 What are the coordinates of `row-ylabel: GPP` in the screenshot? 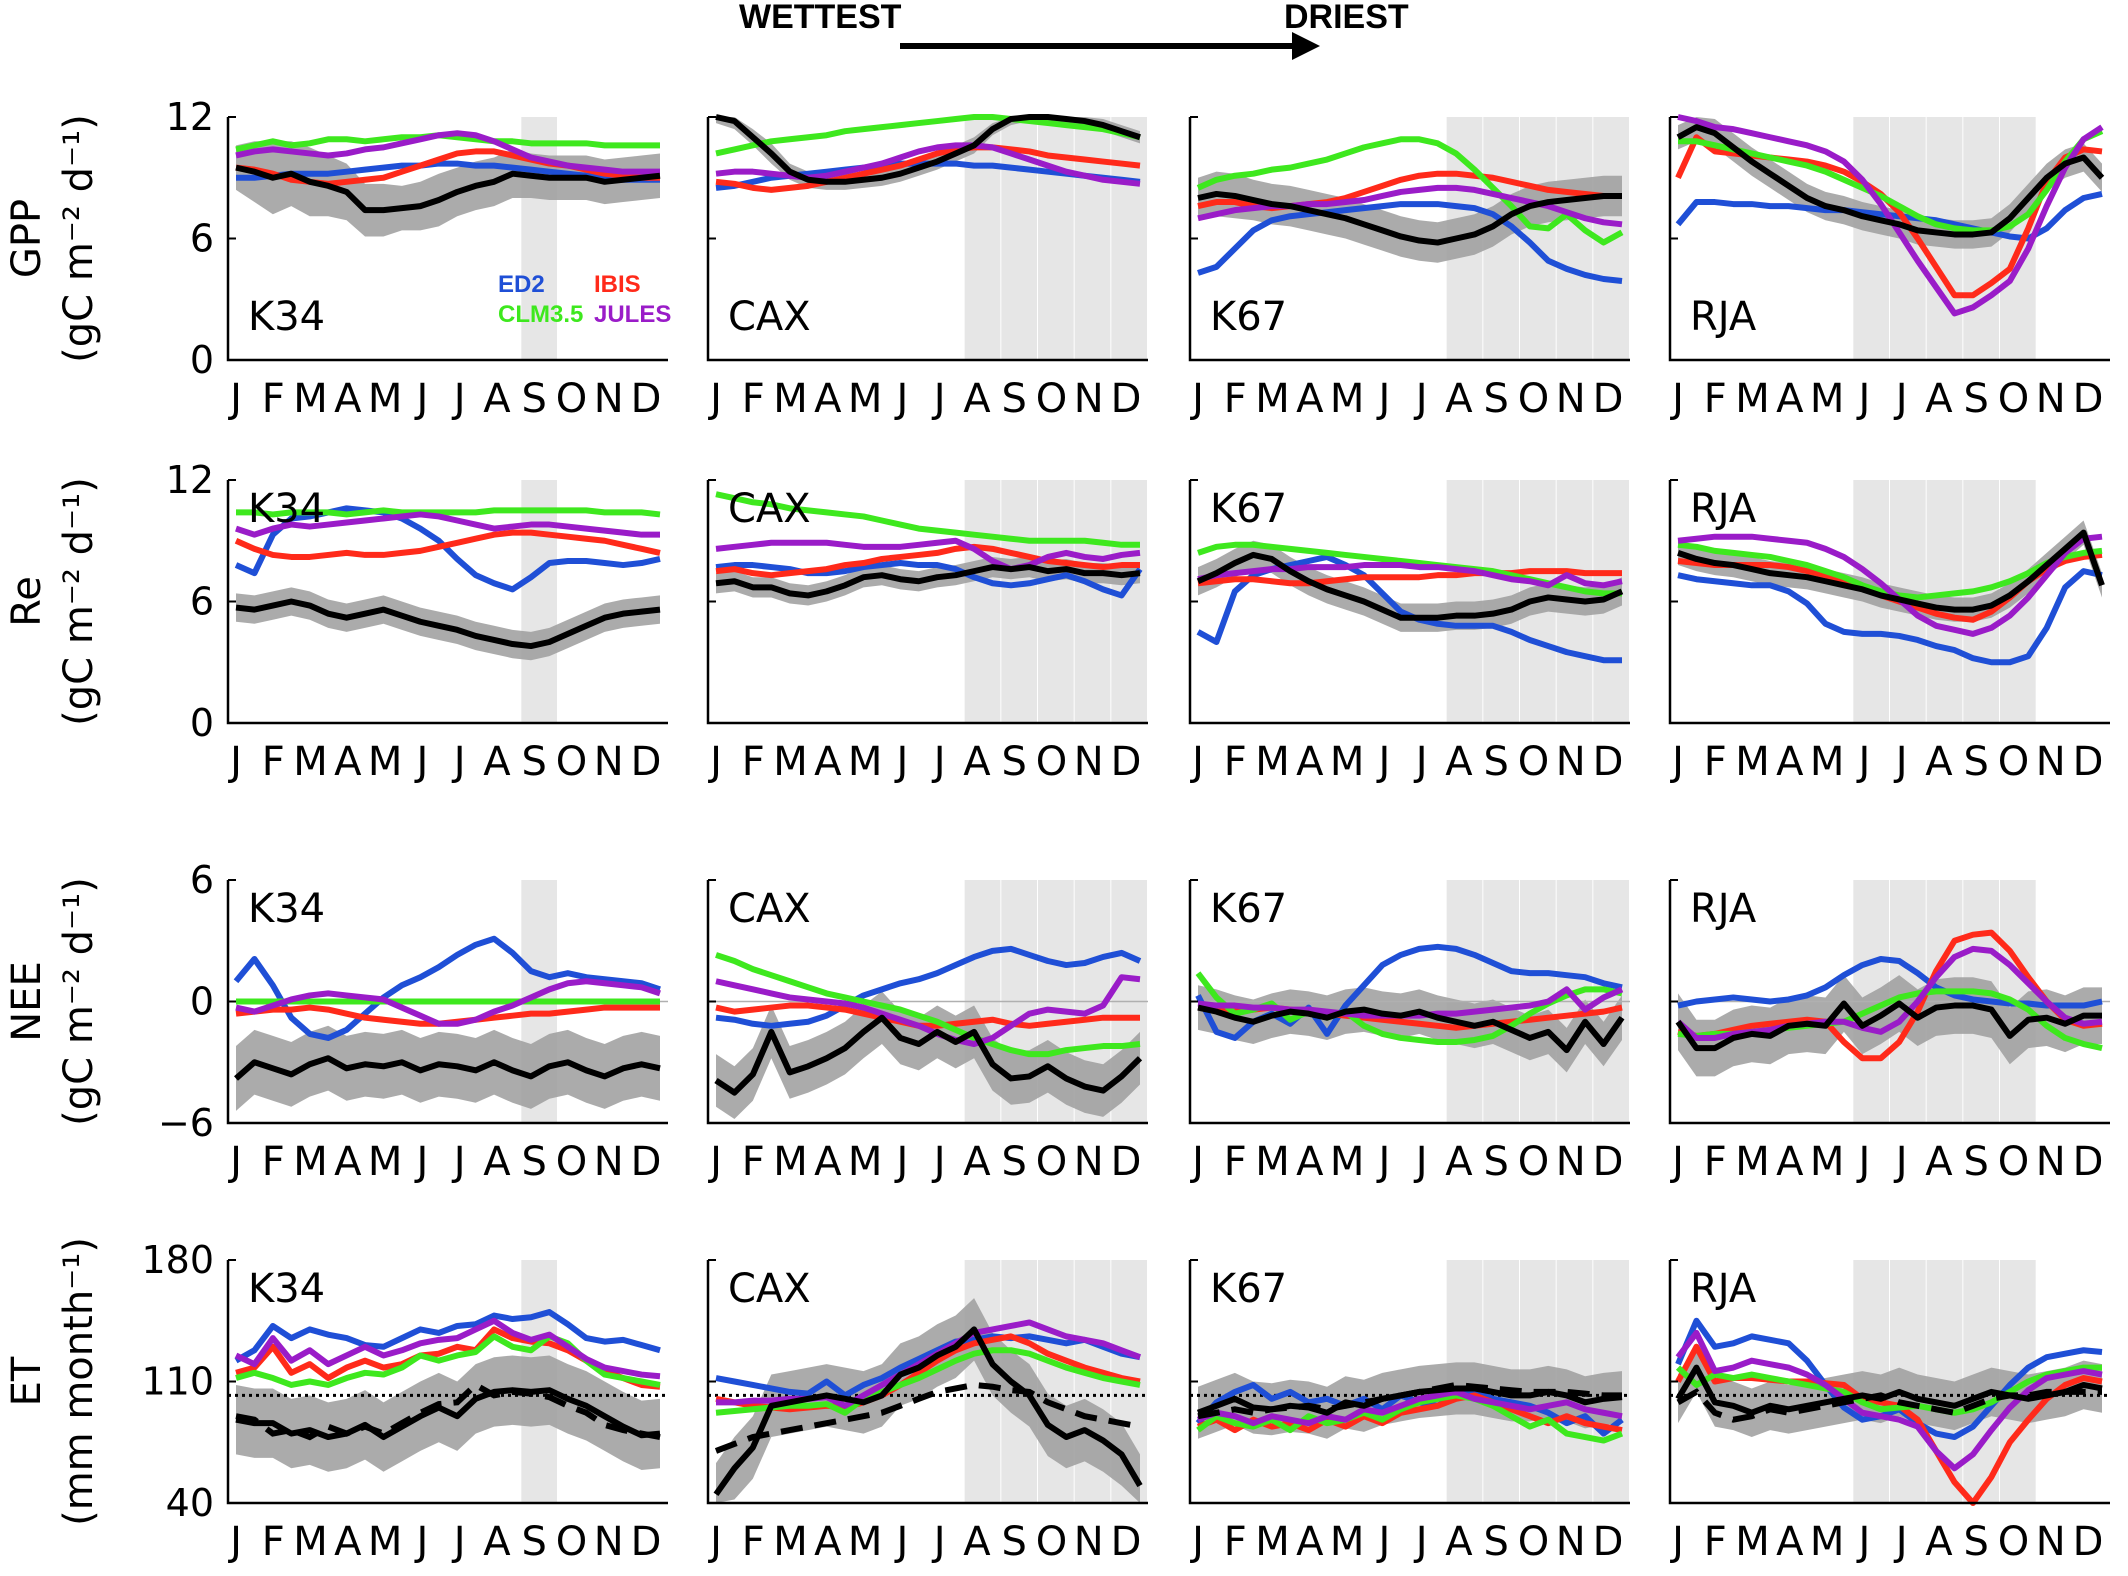 It's located at (27, 238).